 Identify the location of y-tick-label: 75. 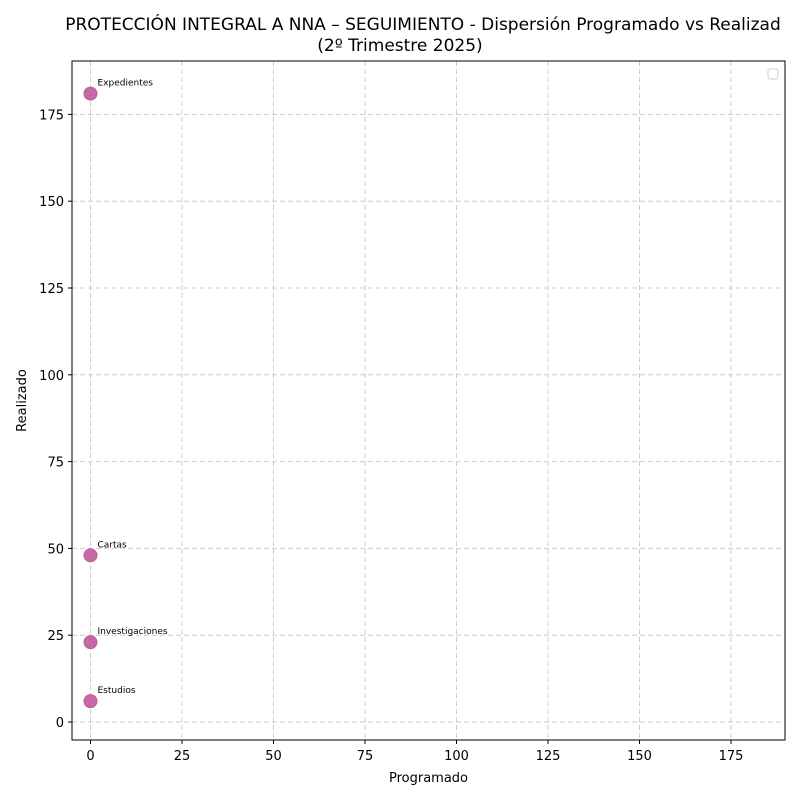
(55, 463).